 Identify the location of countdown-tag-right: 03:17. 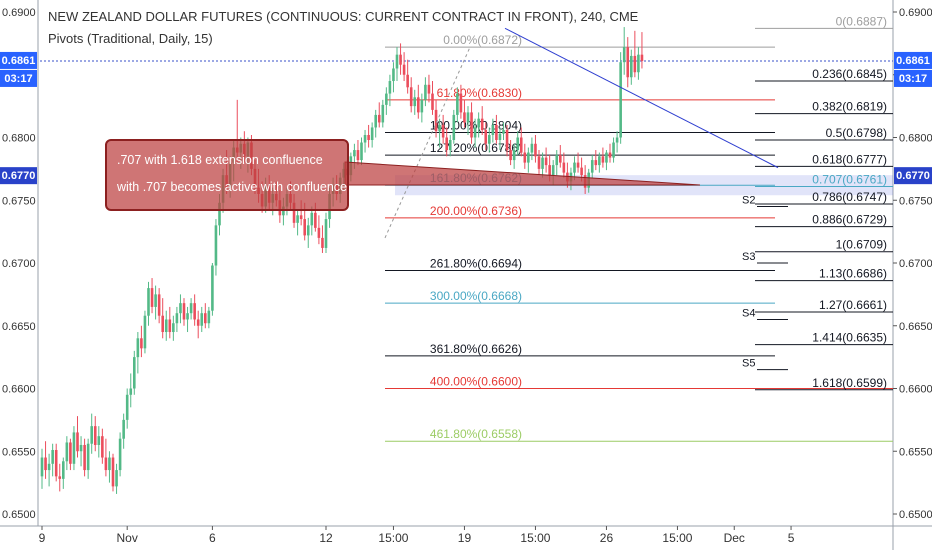
(913, 79).